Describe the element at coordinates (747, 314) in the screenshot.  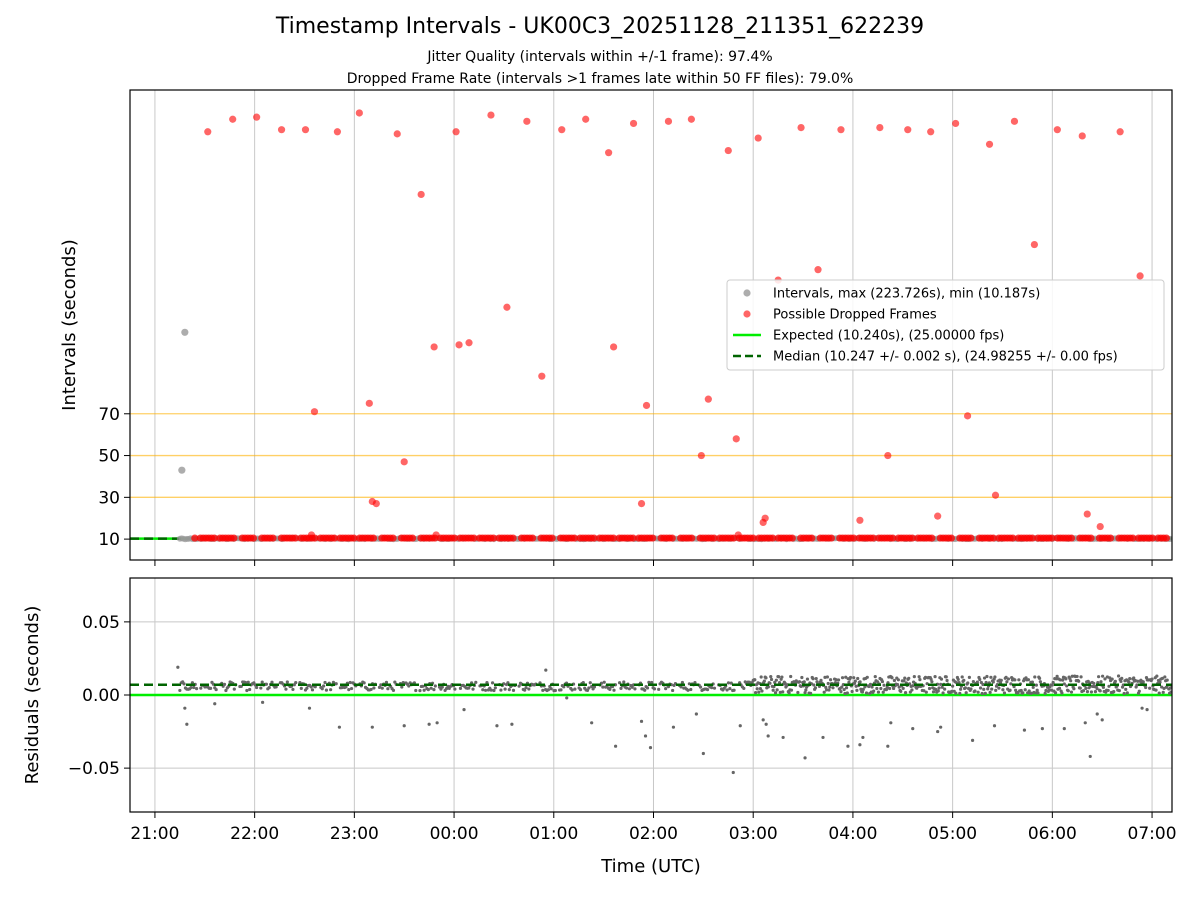
I see `legend-dropped-marker` at that location.